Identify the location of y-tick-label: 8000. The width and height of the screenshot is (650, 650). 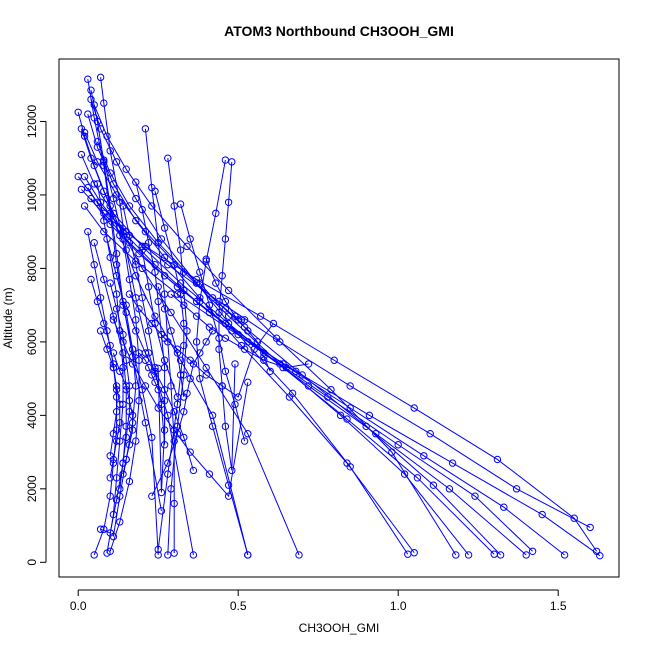
(32, 268).